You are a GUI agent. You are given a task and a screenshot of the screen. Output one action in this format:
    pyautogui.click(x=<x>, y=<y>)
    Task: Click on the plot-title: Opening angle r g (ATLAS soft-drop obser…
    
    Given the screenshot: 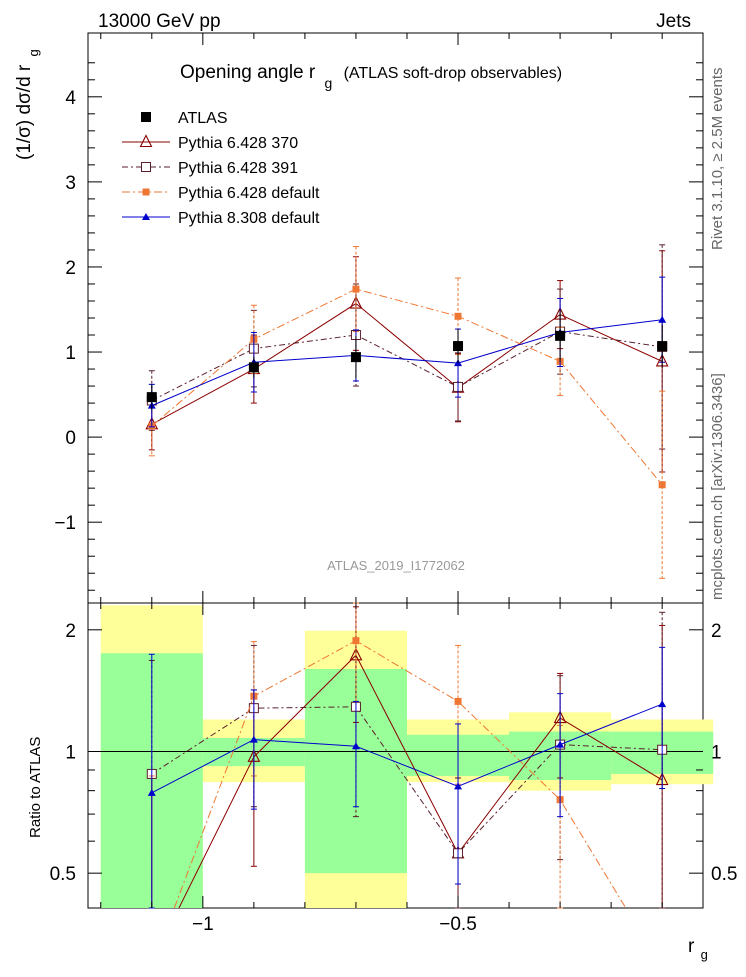 What is the action you would take?
    pyautogui.click(x=371, y=77)
    